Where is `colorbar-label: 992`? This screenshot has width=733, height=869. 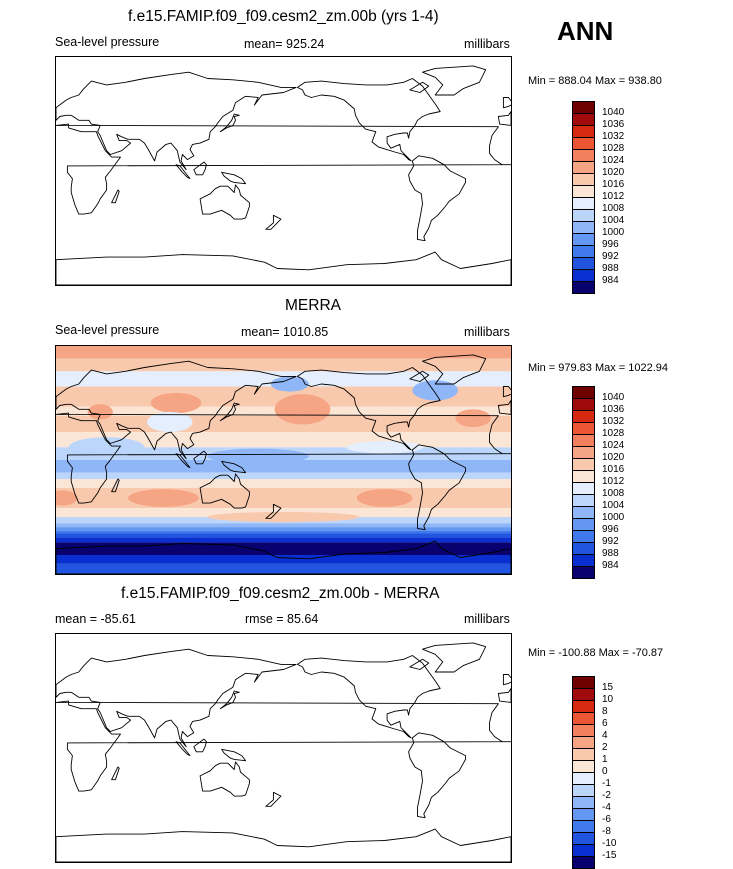 colorbar-label: 992 is located at coordinates (610, 541).